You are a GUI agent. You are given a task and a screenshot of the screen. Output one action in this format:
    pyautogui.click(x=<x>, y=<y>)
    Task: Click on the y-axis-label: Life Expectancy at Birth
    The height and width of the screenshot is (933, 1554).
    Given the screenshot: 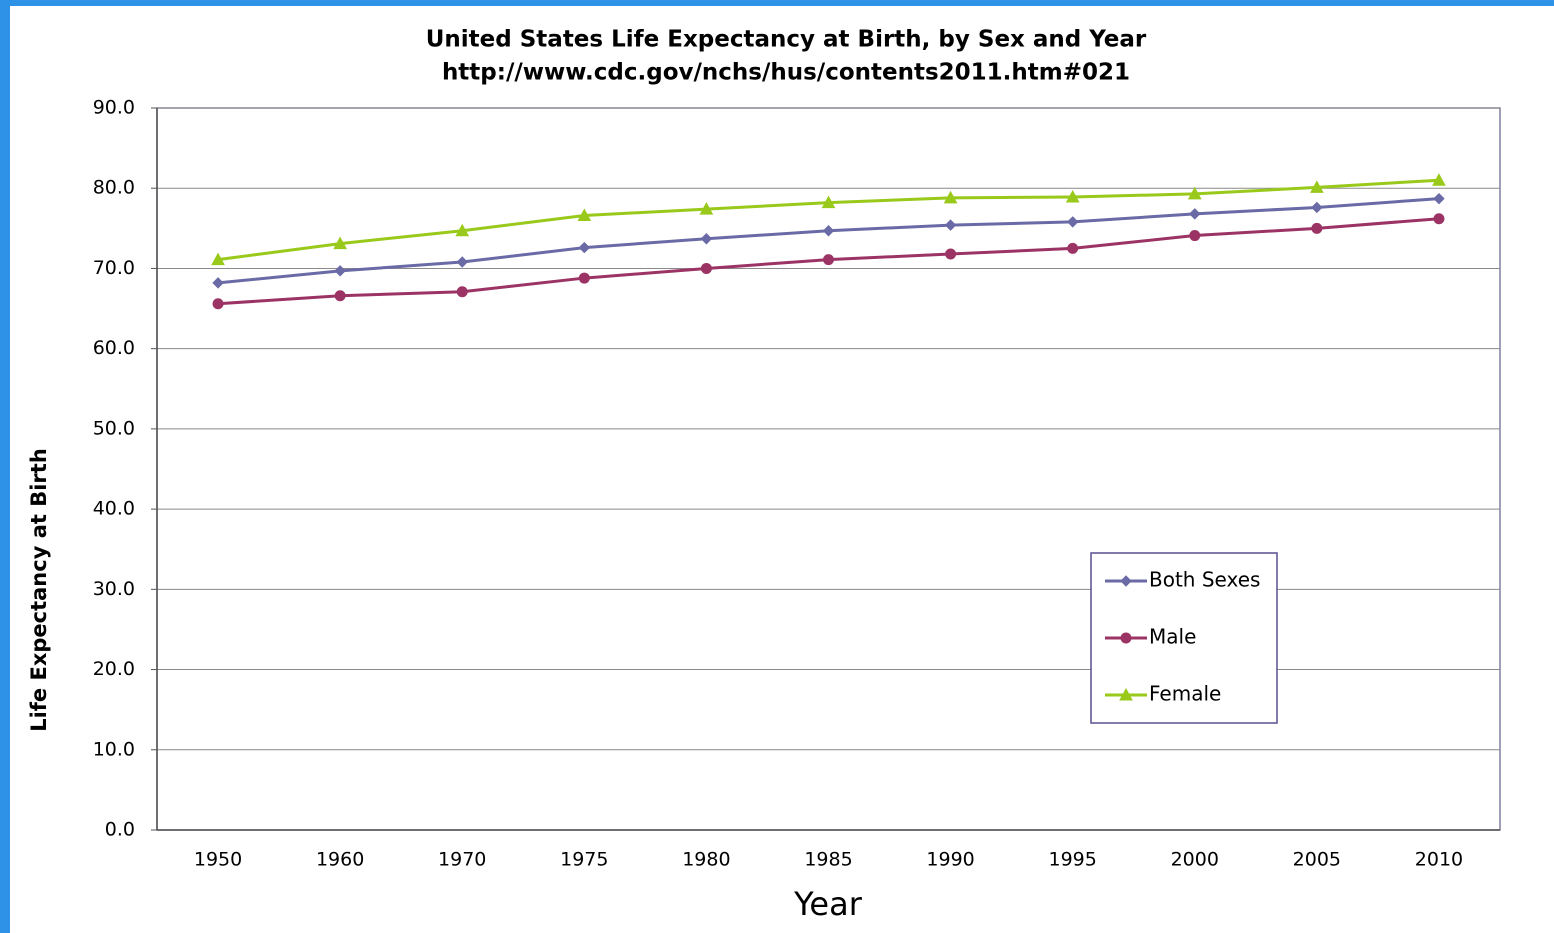 What is the action you would take?
    pyautogui.click(x=39, y=590)
    